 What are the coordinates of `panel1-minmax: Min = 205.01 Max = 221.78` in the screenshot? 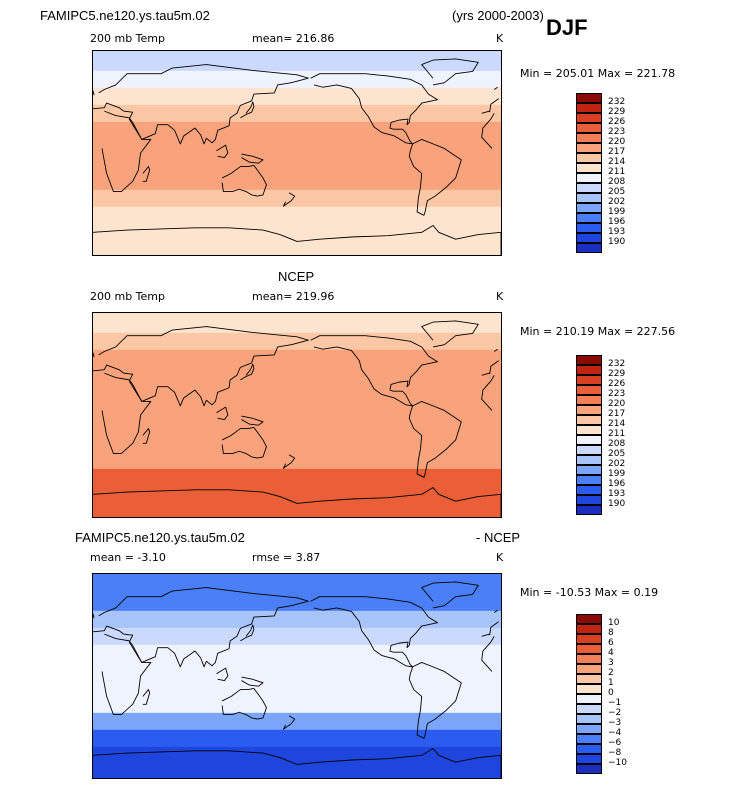 It's located at (598, 73).